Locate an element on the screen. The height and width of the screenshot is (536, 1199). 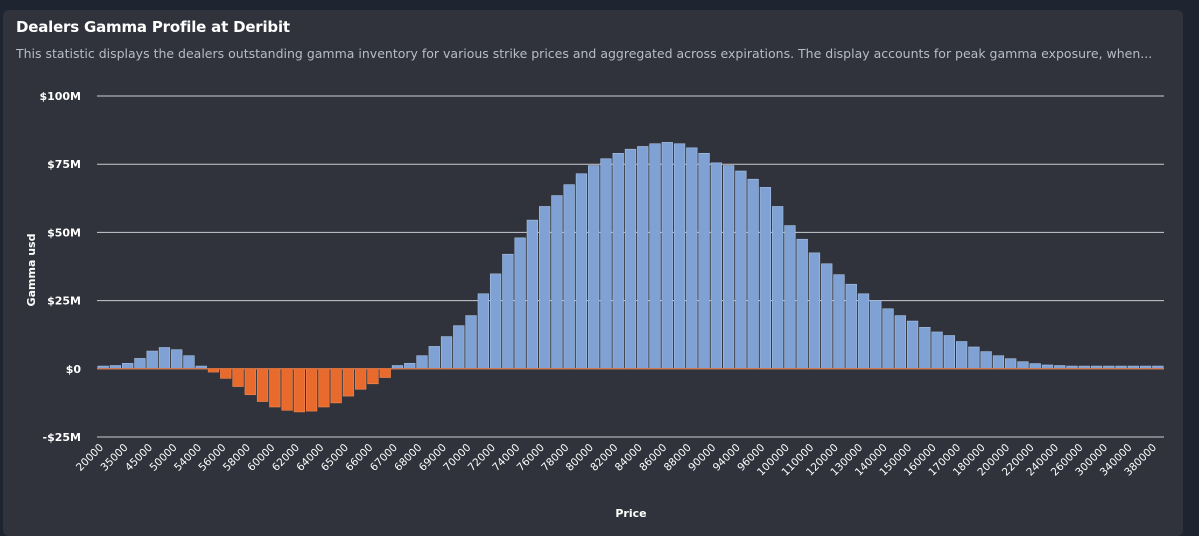
y-tick-label: $25M is located at coordinates (64, 301).